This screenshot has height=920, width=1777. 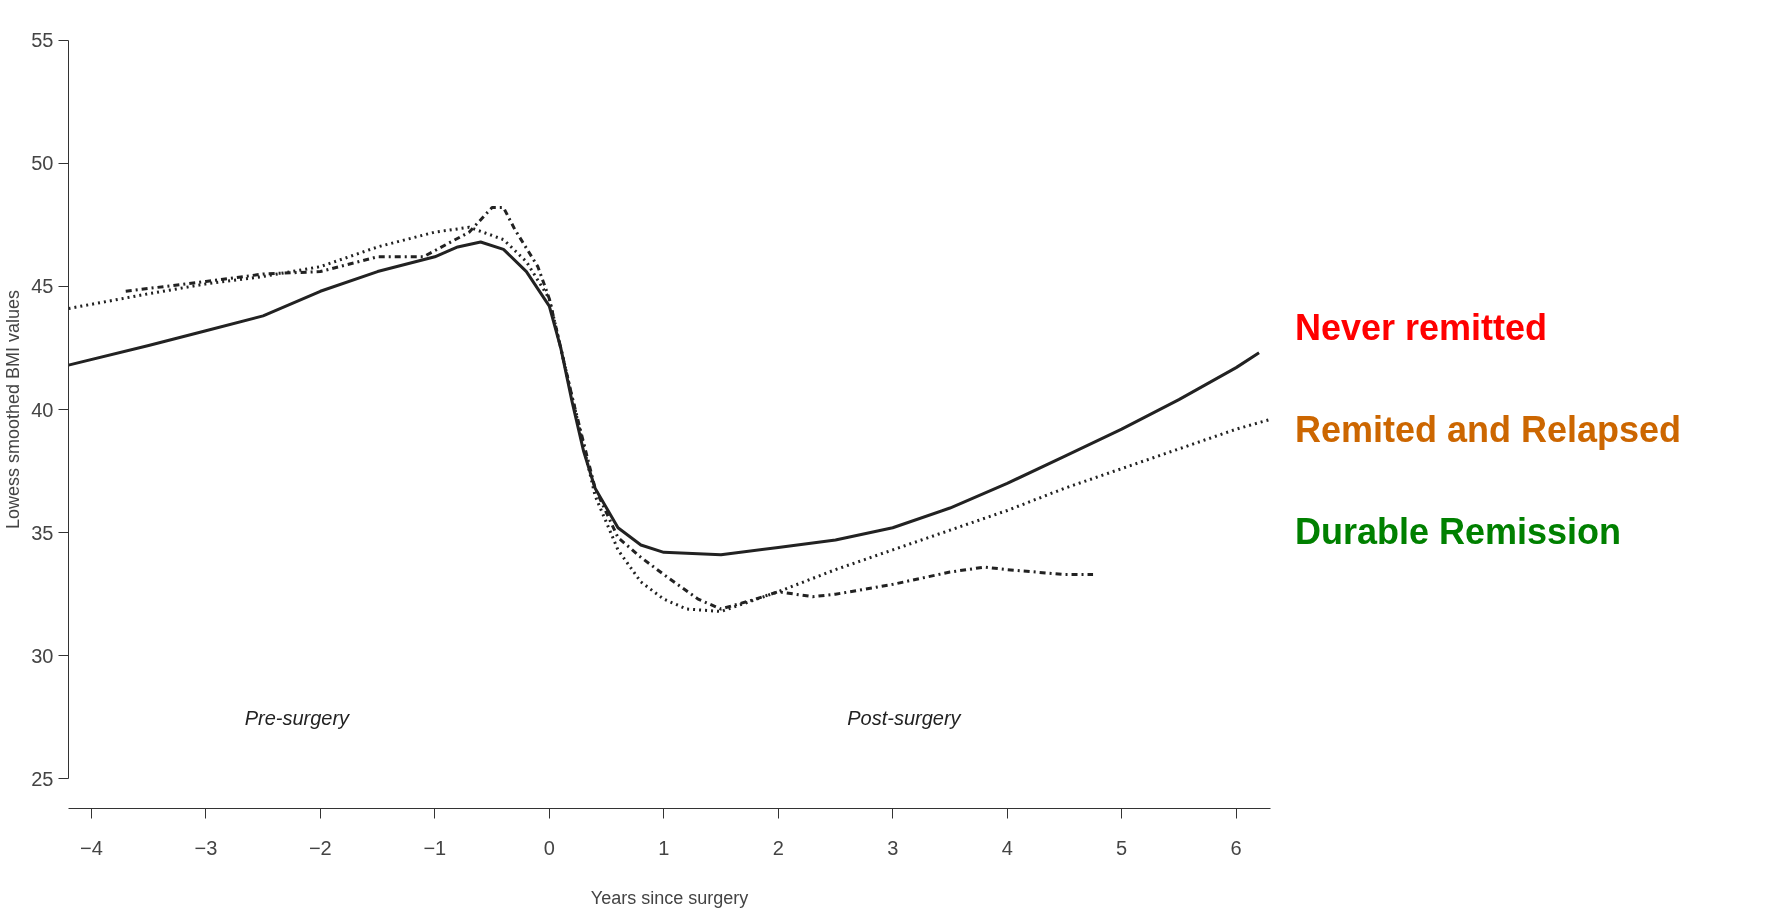 What do you see at coordinates (206, 847) in the screenshot?
I see `x-tick-label: −3` at bounding box center [206, 847].